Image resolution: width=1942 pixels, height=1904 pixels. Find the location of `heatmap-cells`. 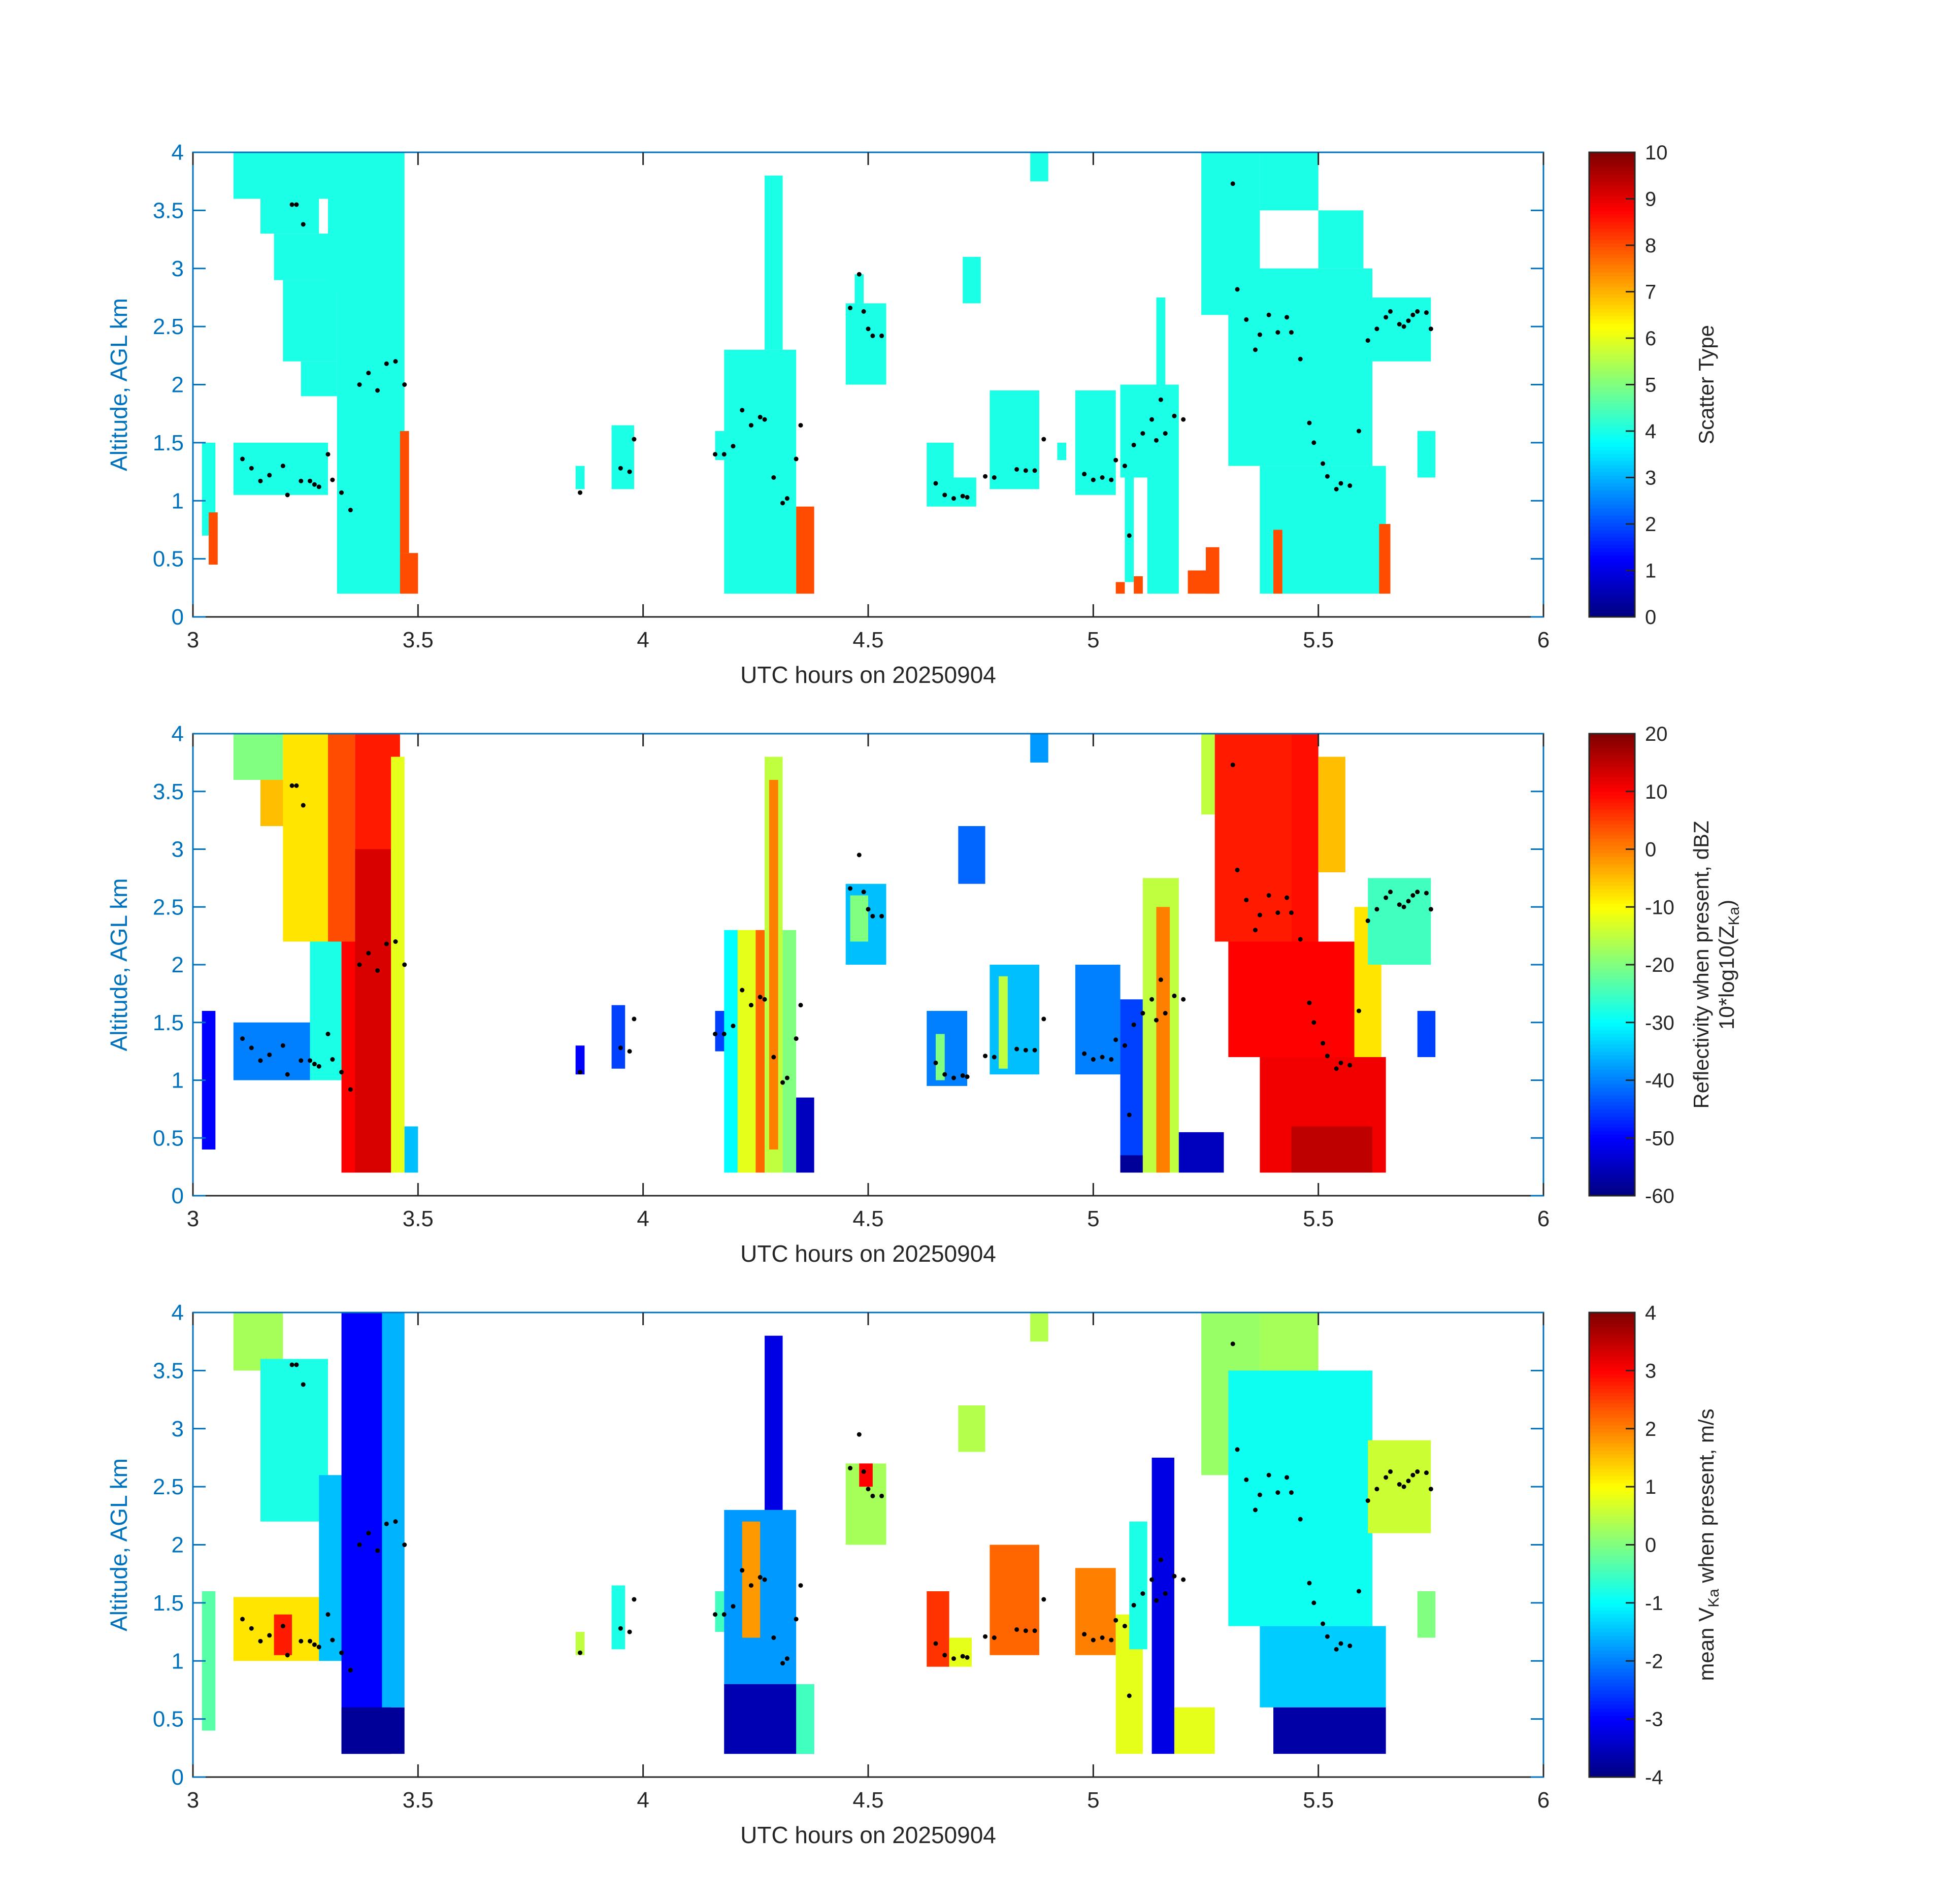

heatmap-cells is located at coordinates (819, 373).